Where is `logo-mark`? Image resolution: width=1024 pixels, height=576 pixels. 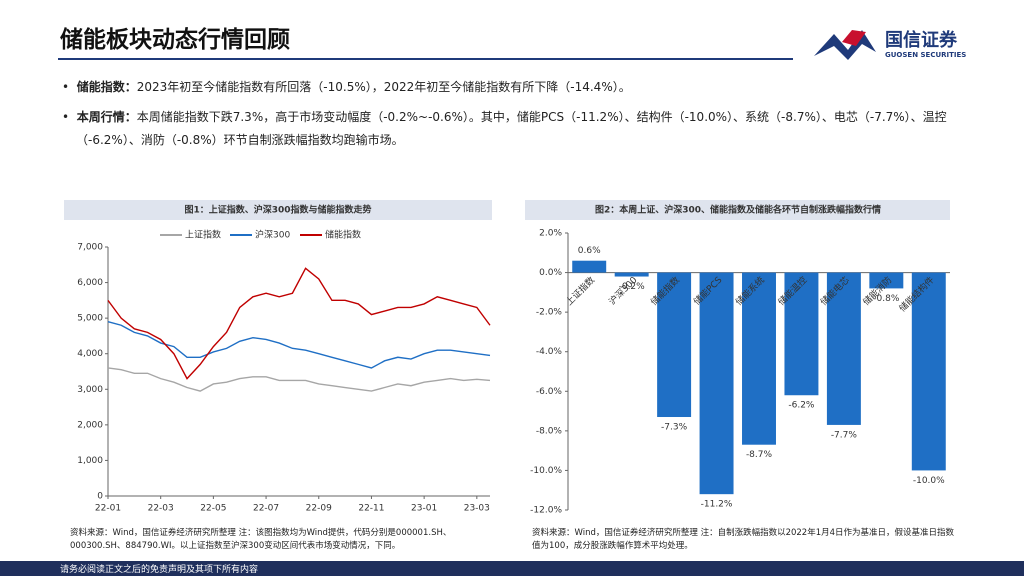
logo-mark is located at coordinates (845, 45).